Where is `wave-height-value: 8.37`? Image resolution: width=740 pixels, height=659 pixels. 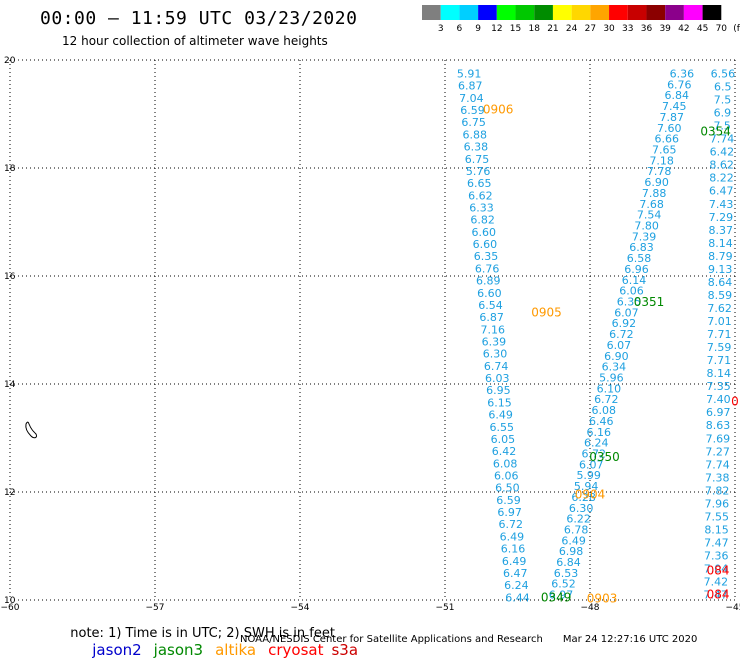
wave-height-value: 8.37 is located at coordinates (720, 230).